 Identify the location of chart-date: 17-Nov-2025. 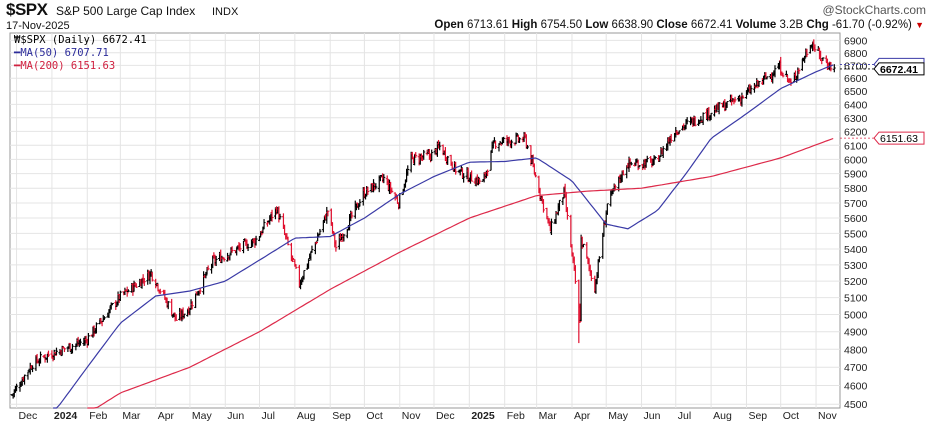
(38, 26).